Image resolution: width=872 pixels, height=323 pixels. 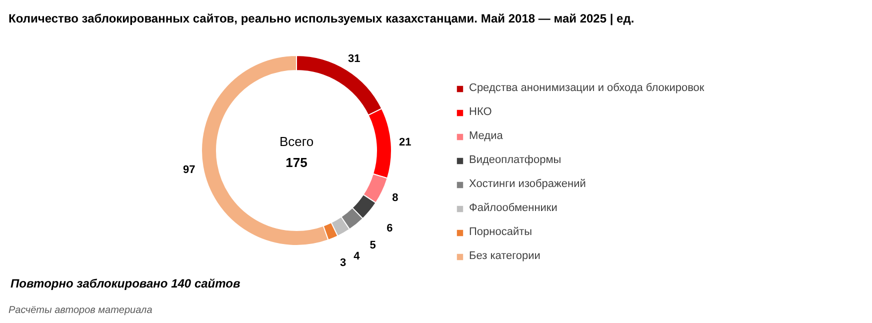 What do you see at coordinates (586, 88) in the screenshot?
I see `legend-label: Средства анонимизации и обхода блокировок` at bounding box center [586, 88].